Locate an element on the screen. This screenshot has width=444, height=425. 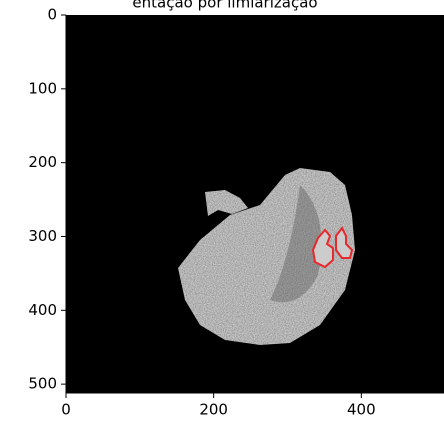
y-tick-label: 100 is located at coordinates (42, 88).